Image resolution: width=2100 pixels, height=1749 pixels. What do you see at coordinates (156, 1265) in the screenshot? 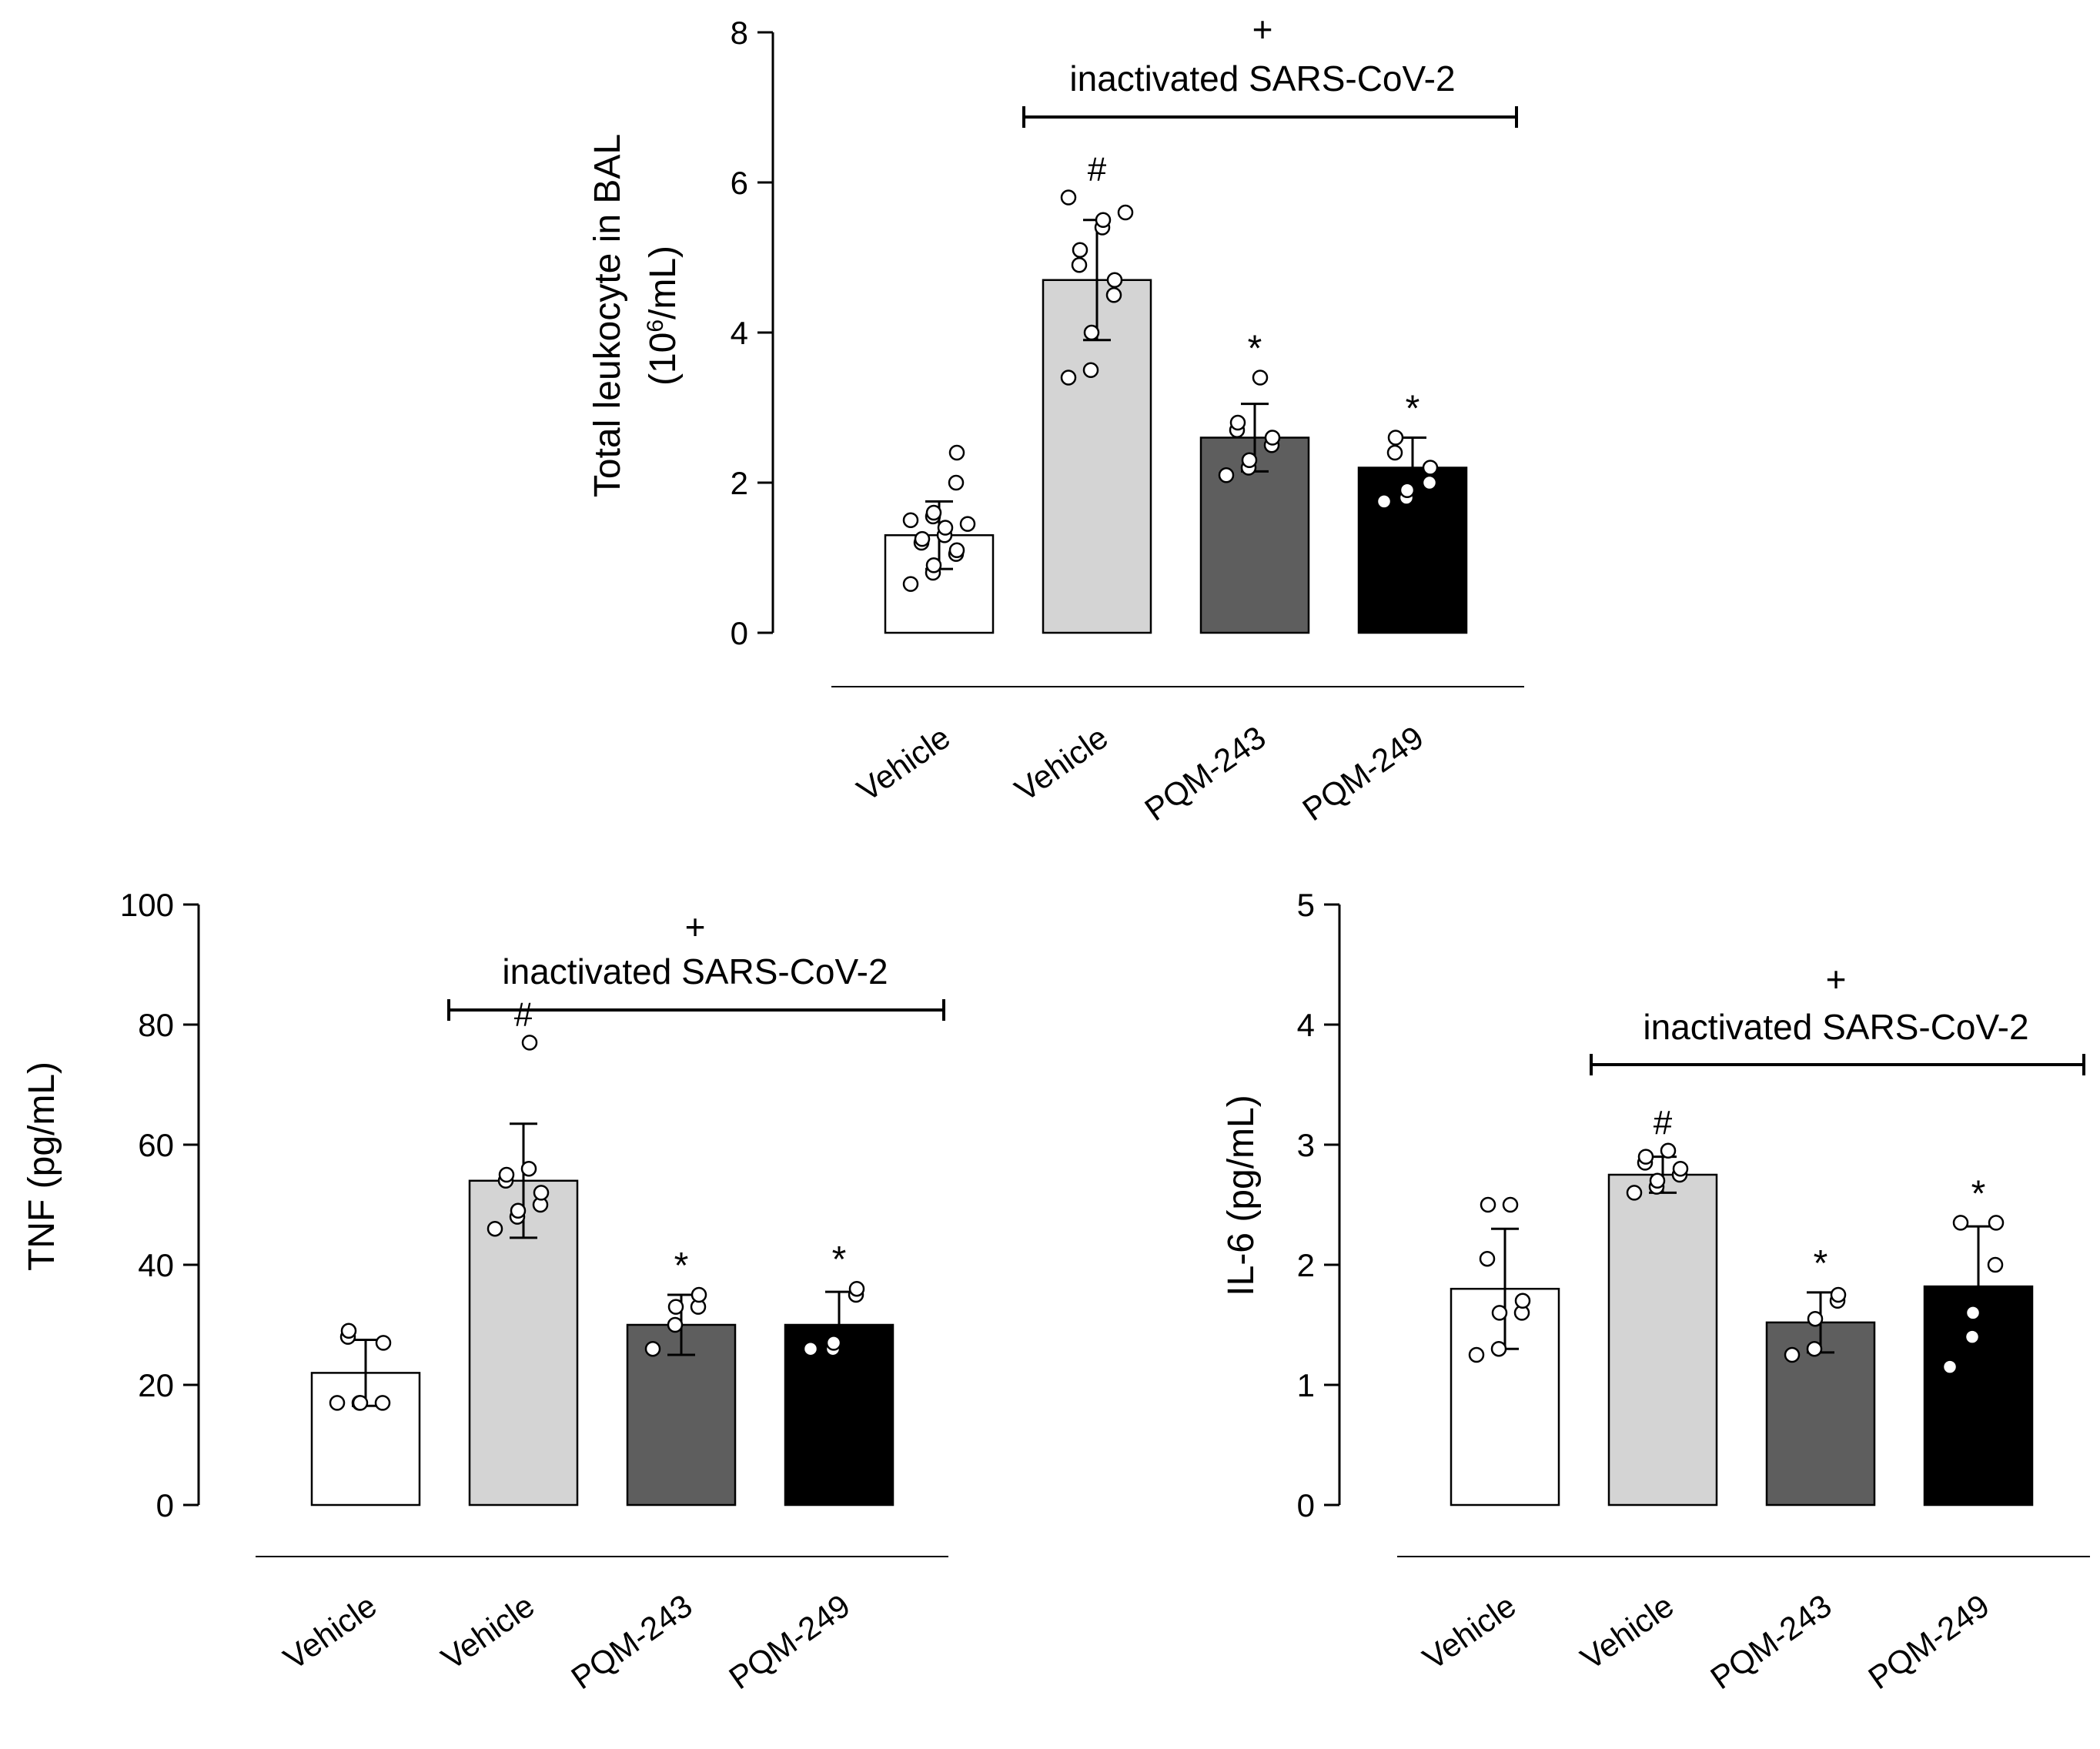
I see `y-tick-label: 40` at bounding box center [156, 1265].